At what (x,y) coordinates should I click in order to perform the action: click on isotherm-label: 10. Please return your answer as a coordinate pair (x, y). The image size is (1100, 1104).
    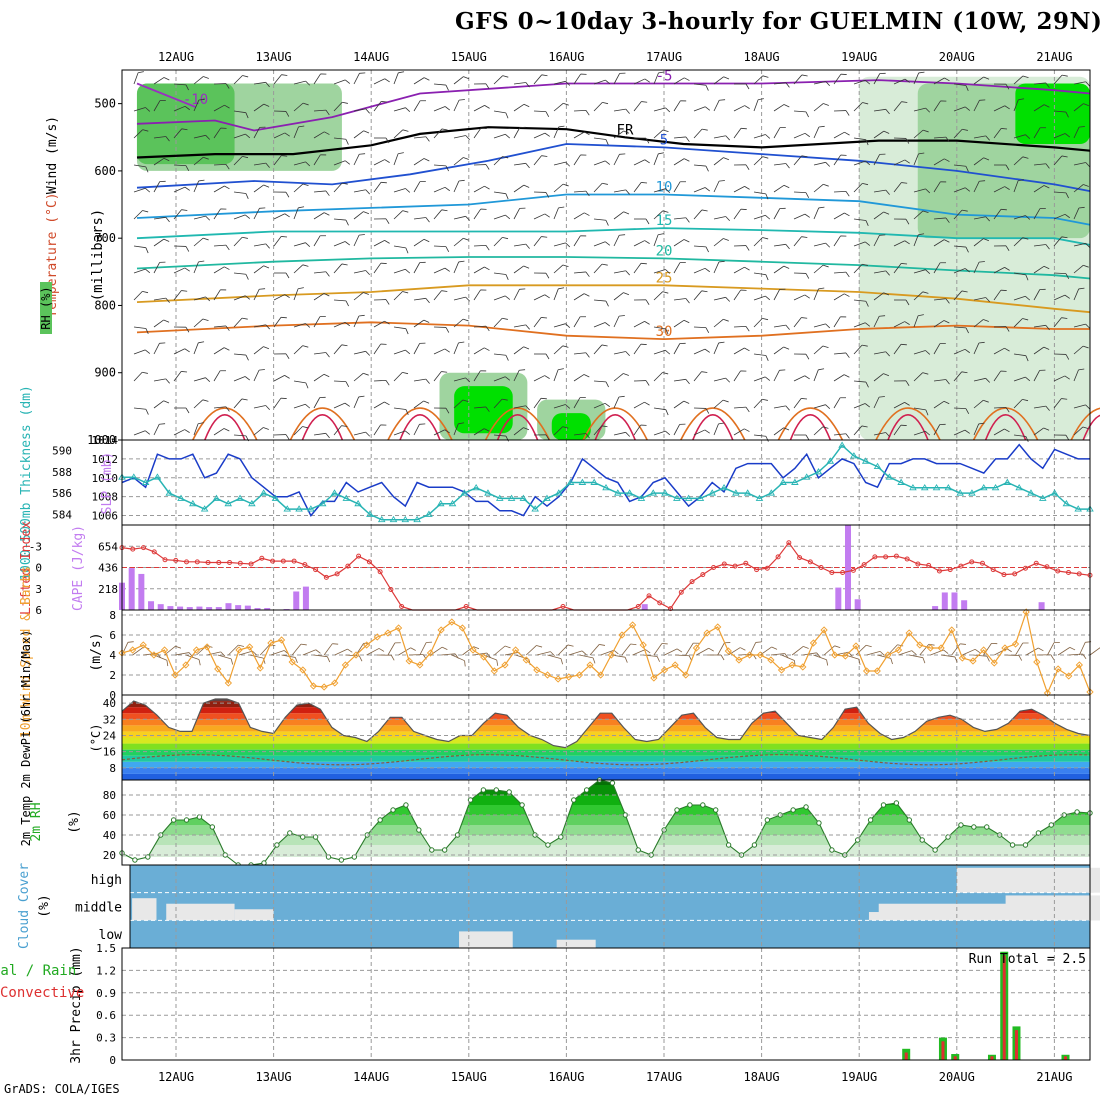
    Looking at the image, I should click on (664, 187).